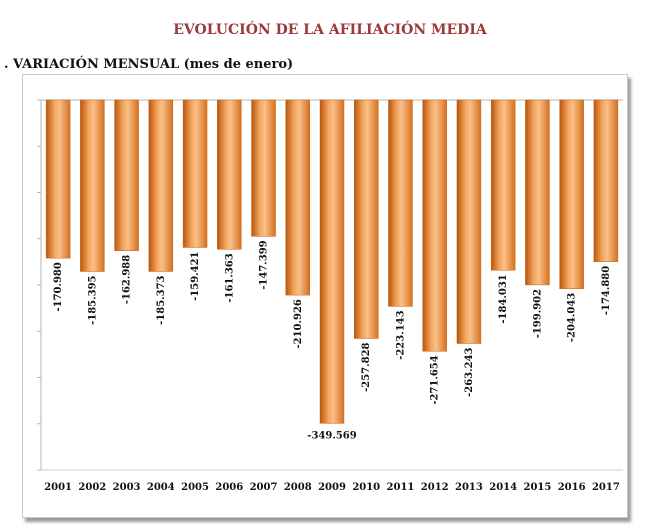 This screenshot has height=529, width=660. What do you see at coordinates (469, 371) in the screenshot?
I see `value-label-2013: -263.243` at bounding box center [469, 371].